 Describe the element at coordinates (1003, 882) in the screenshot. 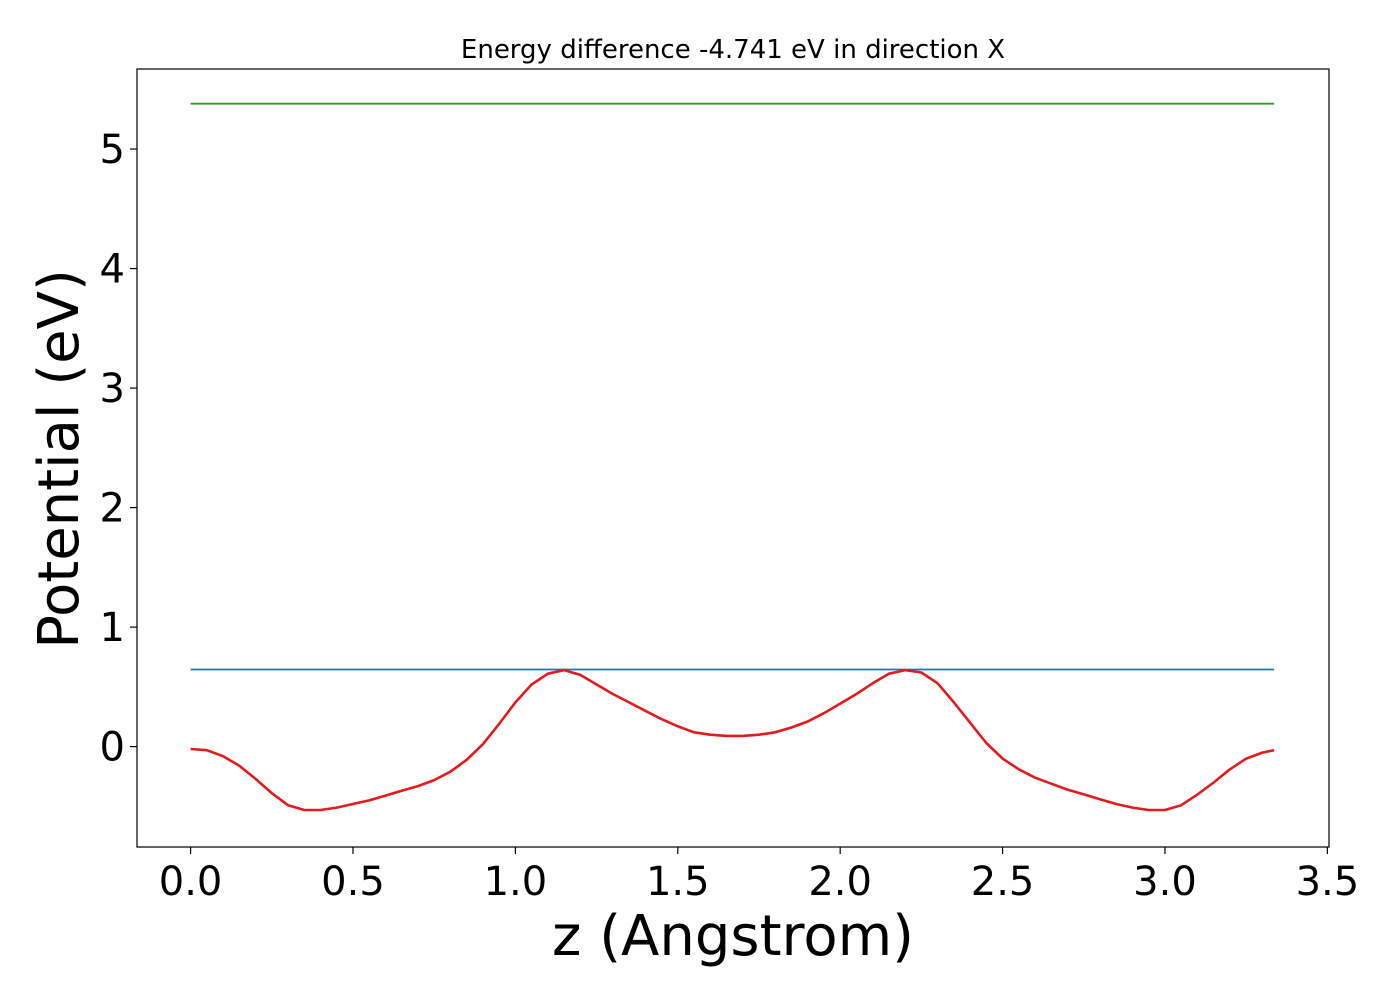

I see `x-tick-label: 2.5` at that location.